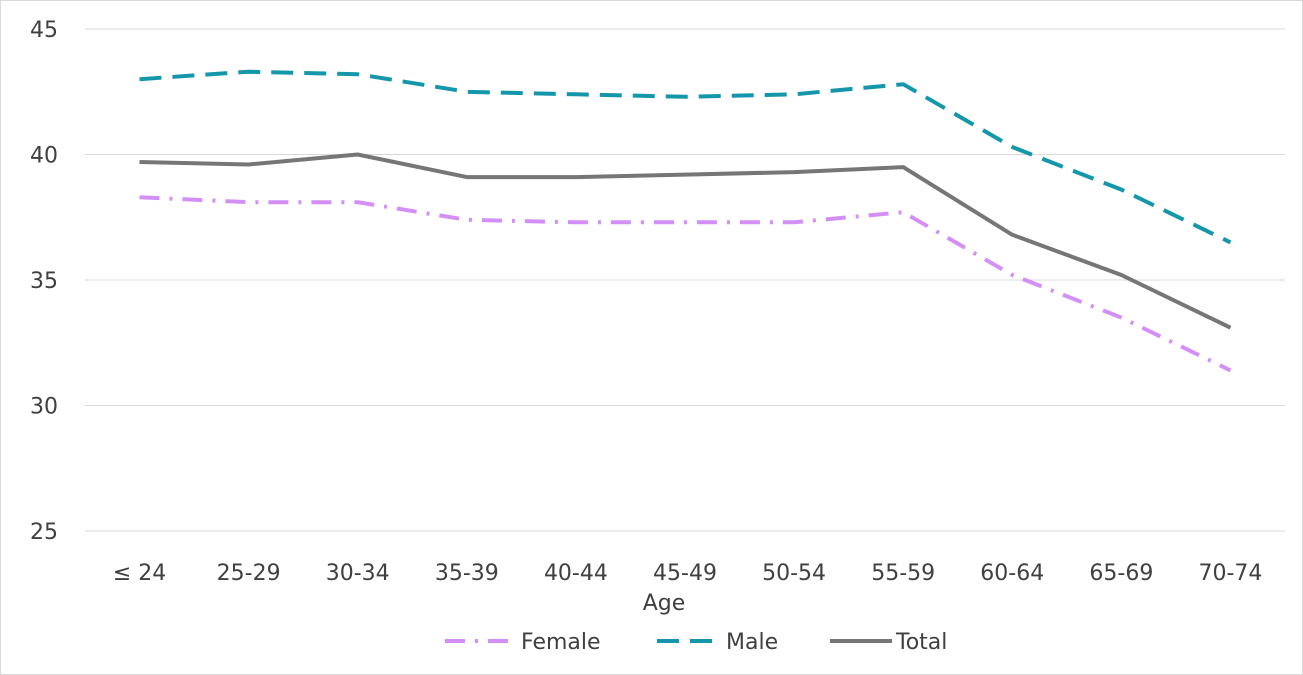  I want to click on y-axis-ticks: 25 30 35 40 45, so click(44, 281).